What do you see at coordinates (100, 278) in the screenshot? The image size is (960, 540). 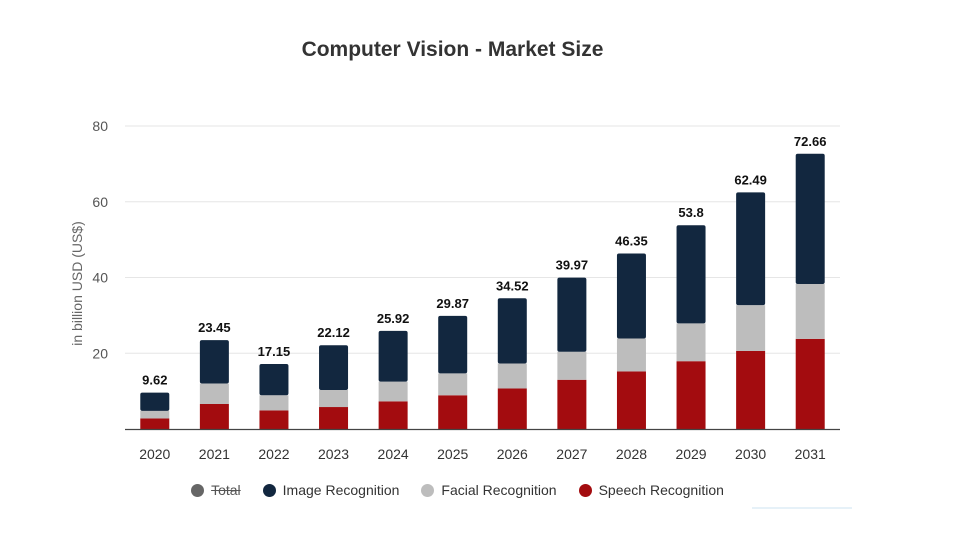 I see `y-tick-label: 40` at bounding box center [100, 278].